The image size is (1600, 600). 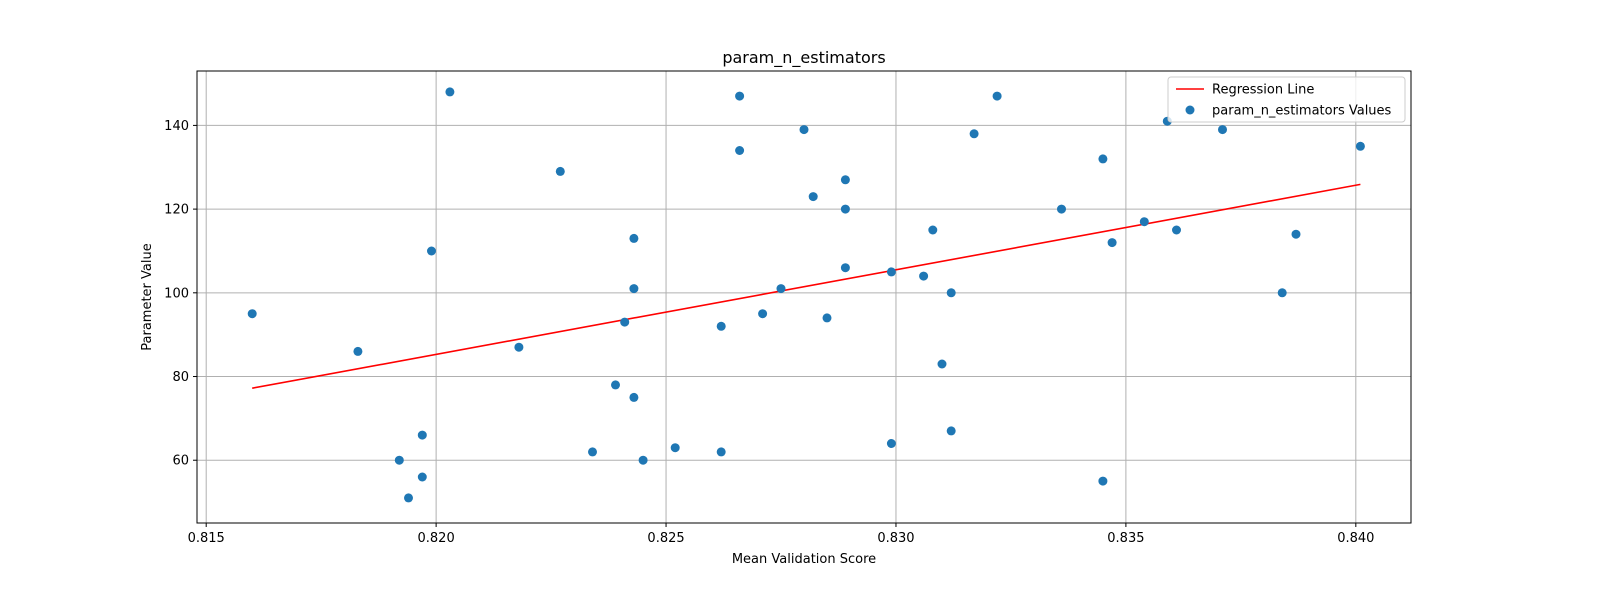 What do you see at coordinates (176, 293) in the screenshot?
I see `y-tick-label: 100` at bounding box center [176, 293].